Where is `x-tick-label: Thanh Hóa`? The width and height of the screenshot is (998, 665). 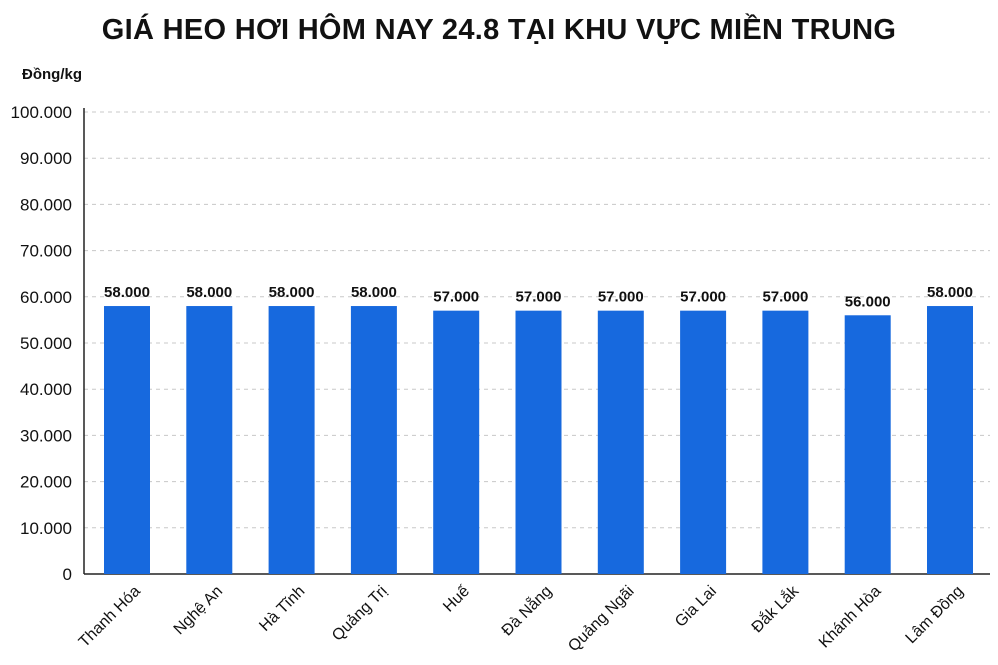 x-tick-label: Thanh Hóa is located at coordinates (110, 617).